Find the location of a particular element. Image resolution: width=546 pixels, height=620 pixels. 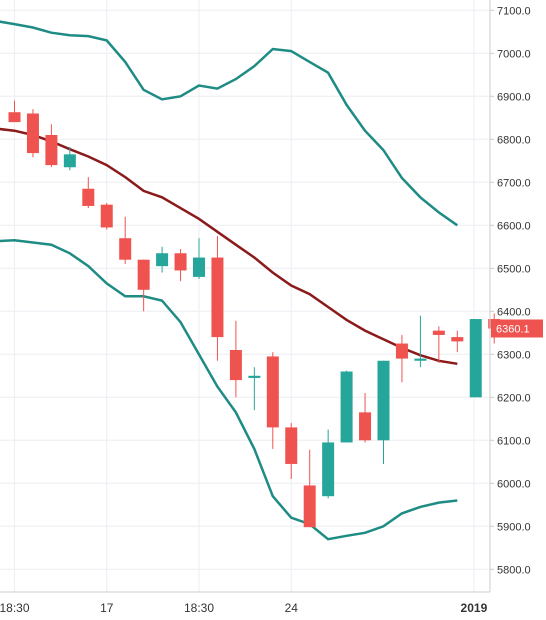

x-tick-labels: 18:30 17 18:30 24 2019 is located at coordinates (244, 608).